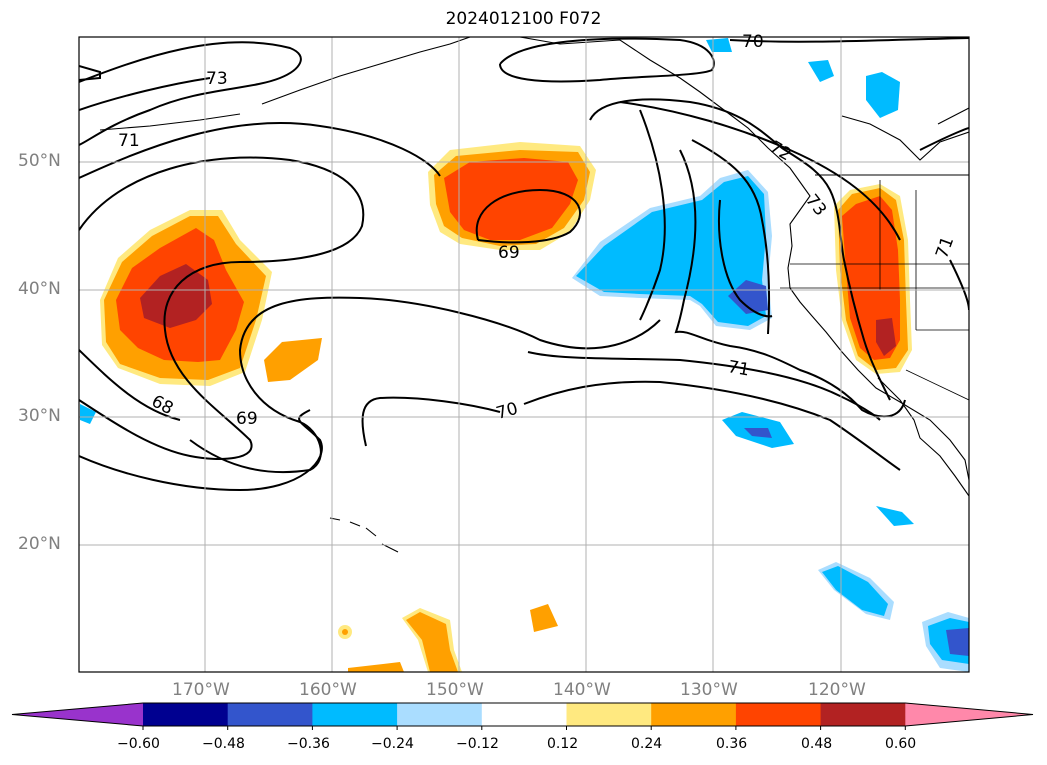  Describe the element at coordinates (732, 744) in the screenshot. I see `colorbar-tick-label: 0.36` at that location.